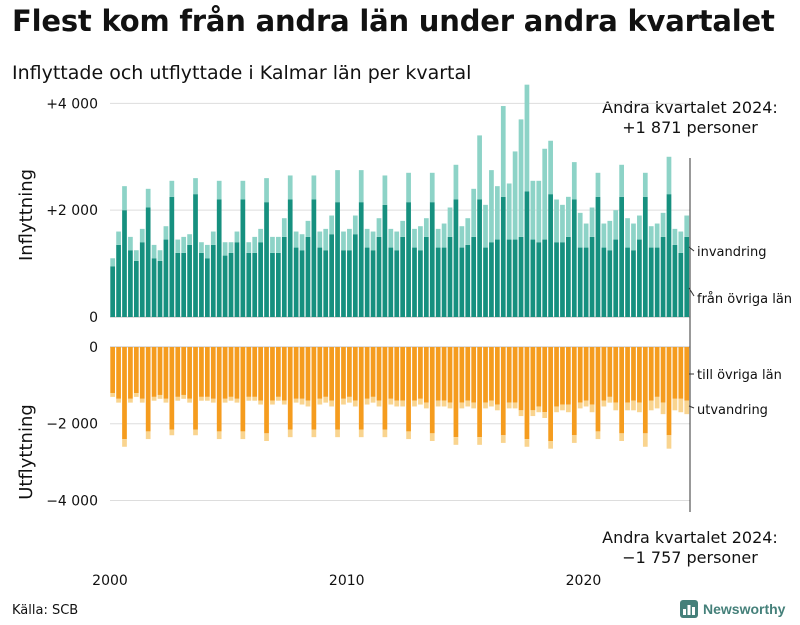 The image size is (800, 625). What do you see at coordinates (337, 259) in the screenshot?
I see `bar-fran-ovriga-lan-2009Q3` at bounding box center [337, 259].